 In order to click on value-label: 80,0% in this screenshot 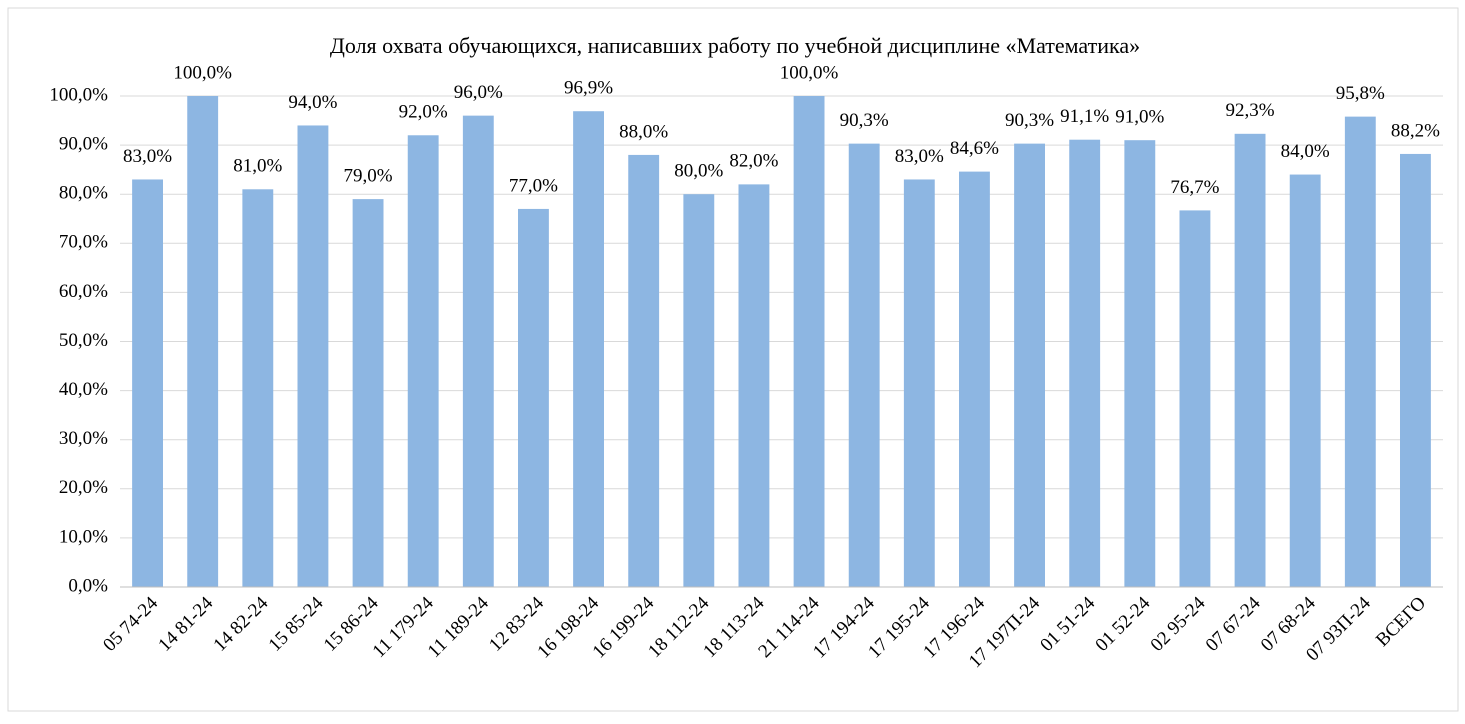, I will do `click(698, 171)`.